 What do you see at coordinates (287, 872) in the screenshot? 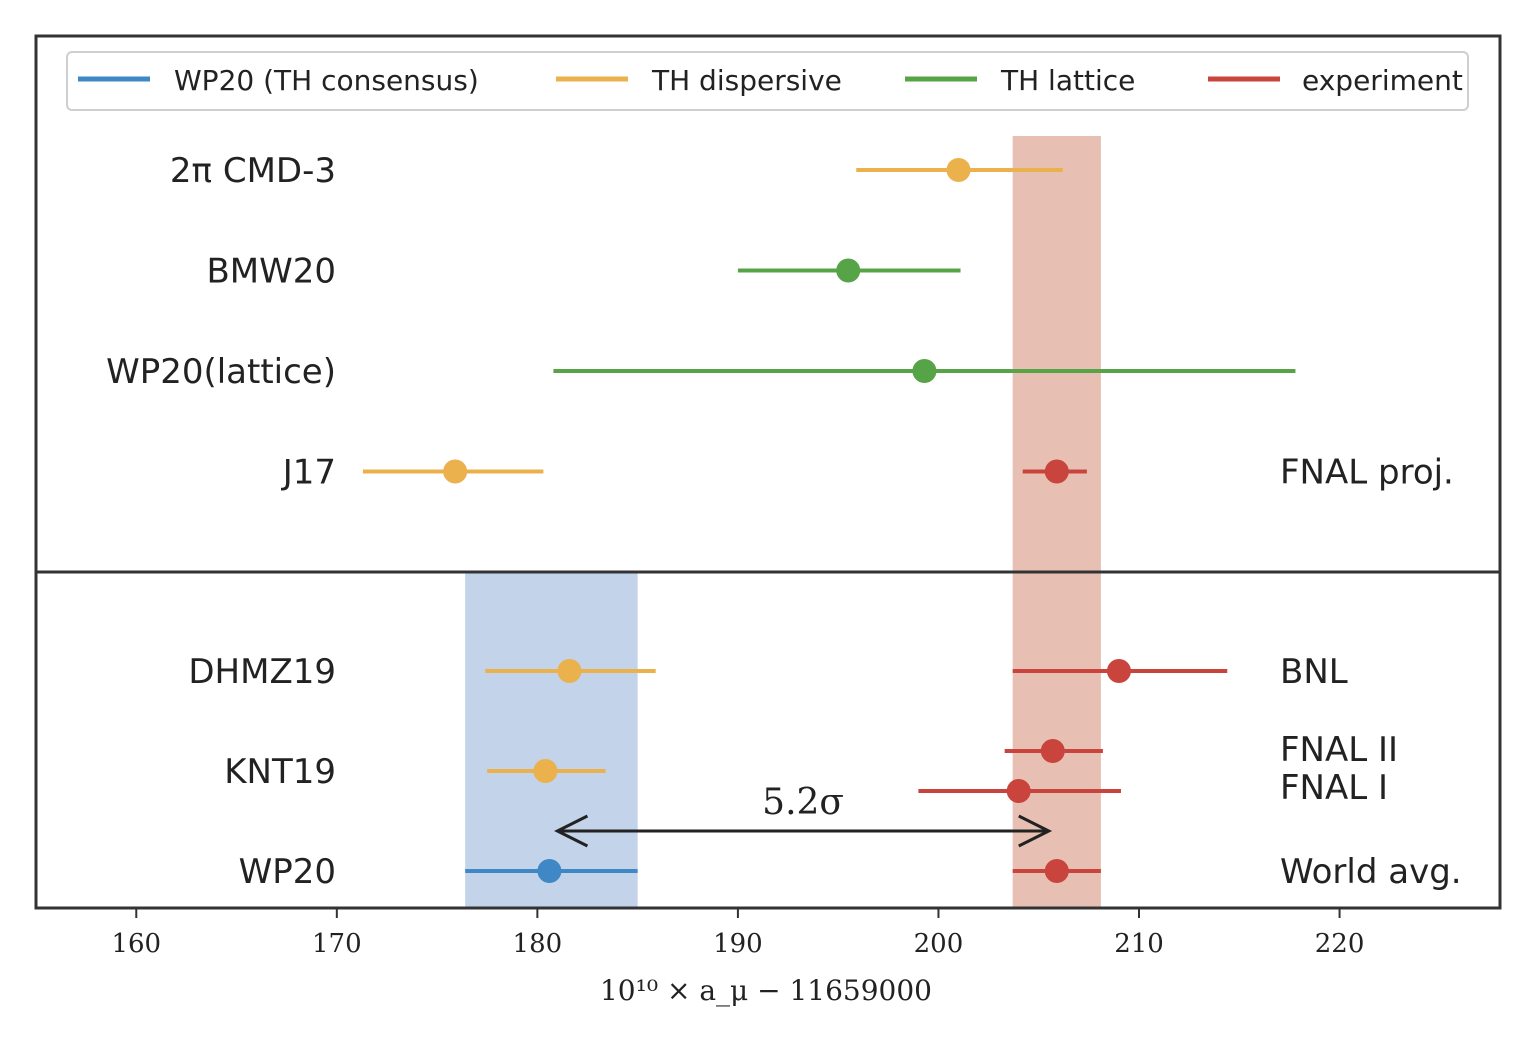
I see `row-label: WP20` at bounding box center [287, 872].